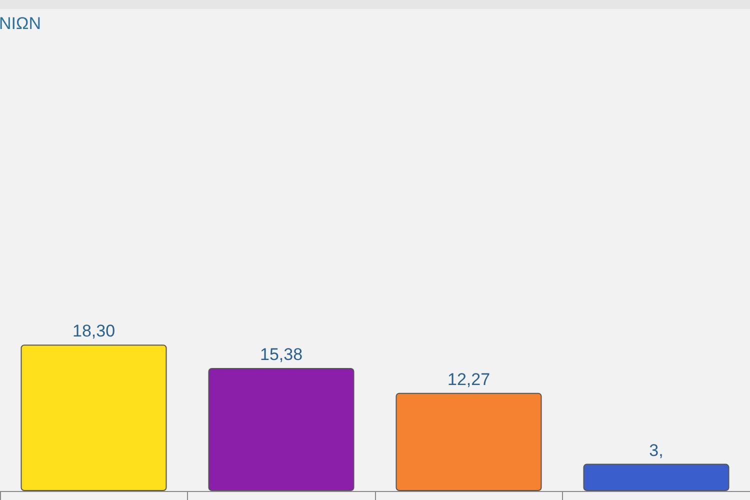 Image resolution: width=750 pixels, height=500 pixels. Describe the element at coordinates (656, 450) in the screenshot. I see `data-label: 3,` at that location.